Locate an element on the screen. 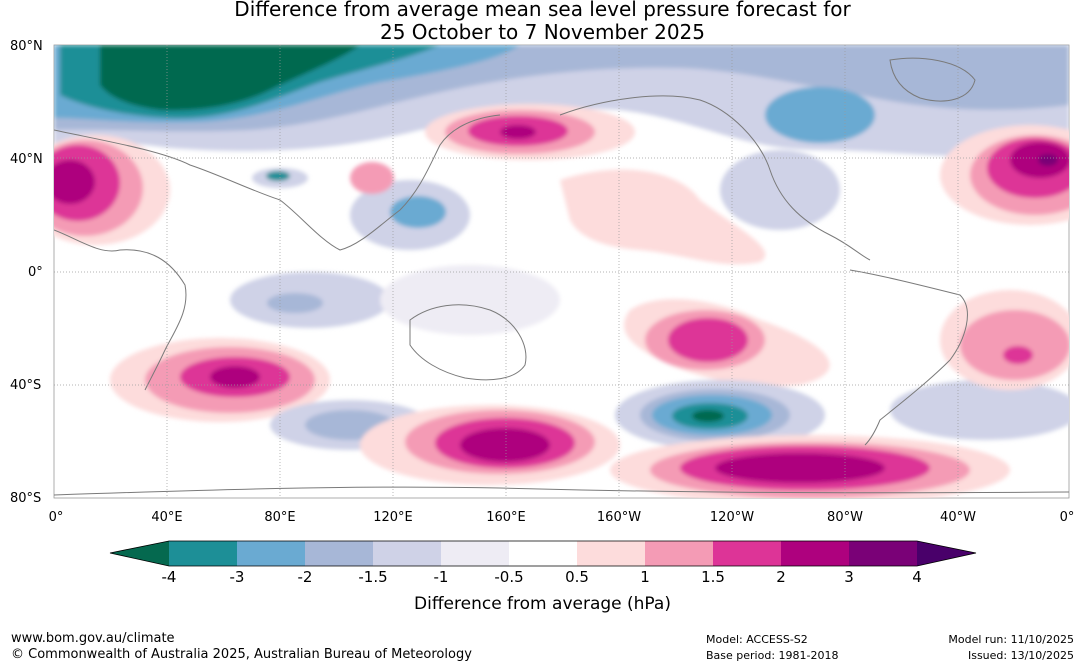 The height and width of the screenshot is (667, 1085). anomaly-arctic-core is located at coordinates (230, 78).